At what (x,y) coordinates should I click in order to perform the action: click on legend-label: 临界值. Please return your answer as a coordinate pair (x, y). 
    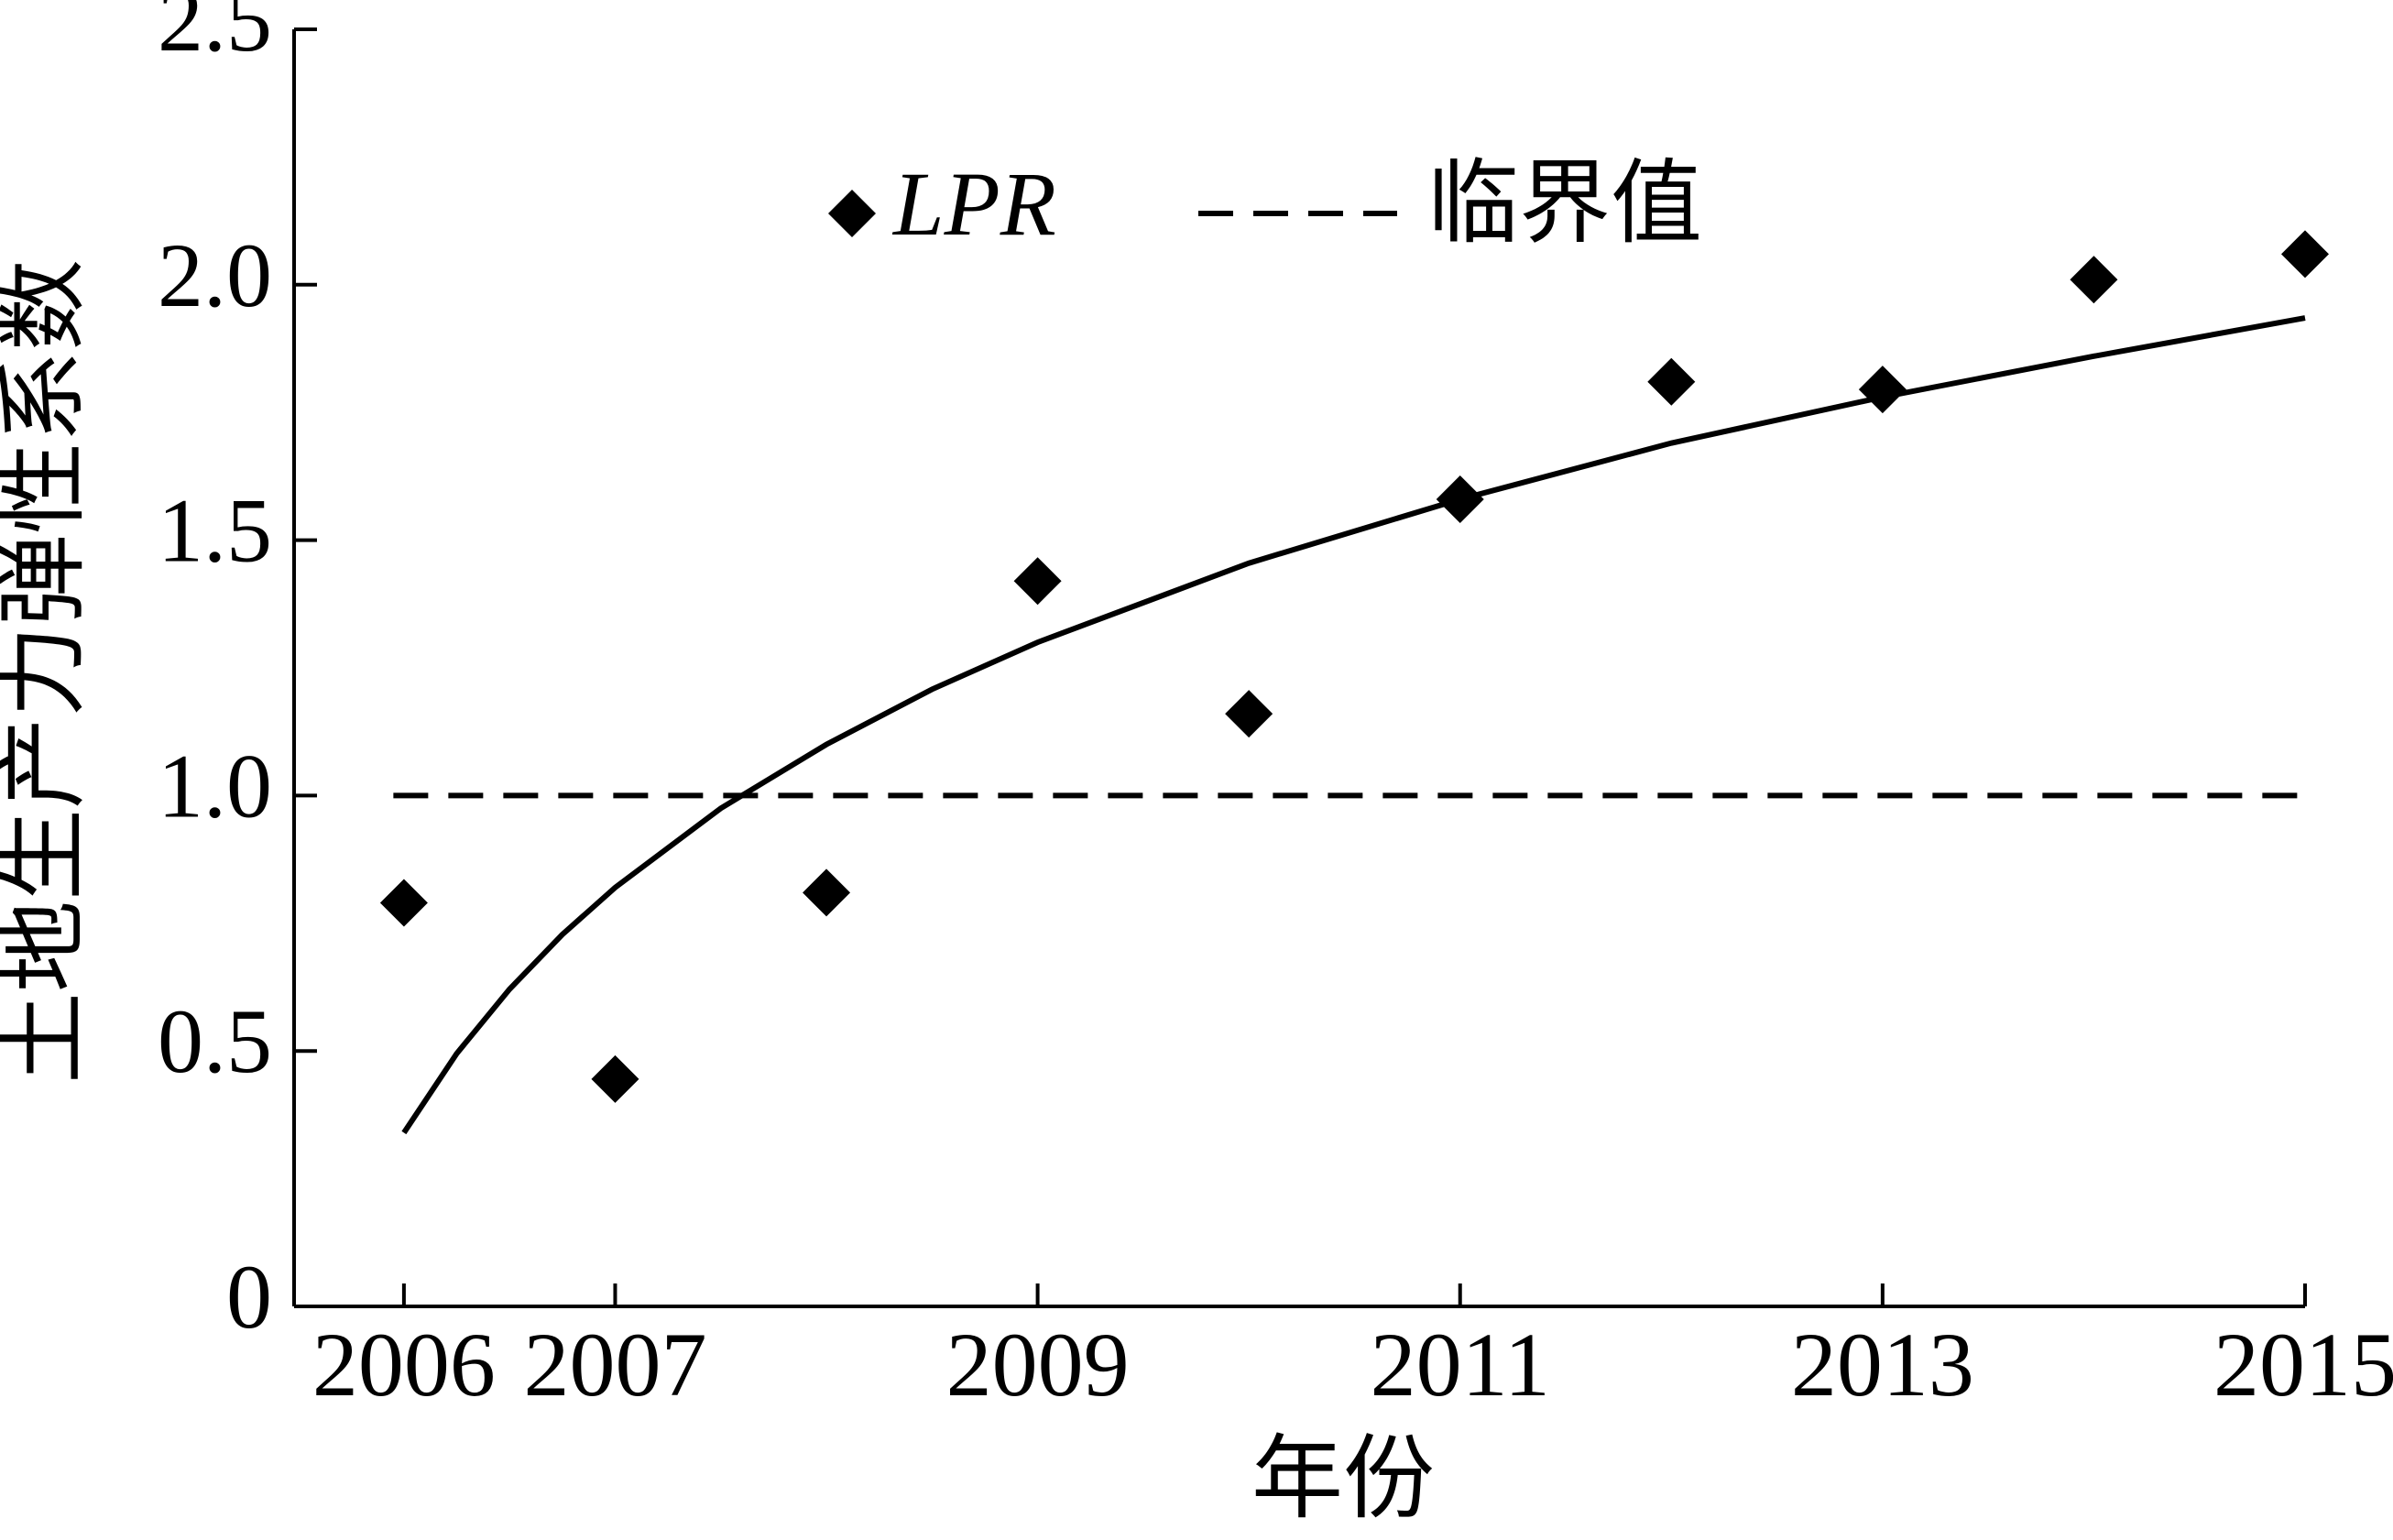
    Looking at the image, I should click on (1564, 204).